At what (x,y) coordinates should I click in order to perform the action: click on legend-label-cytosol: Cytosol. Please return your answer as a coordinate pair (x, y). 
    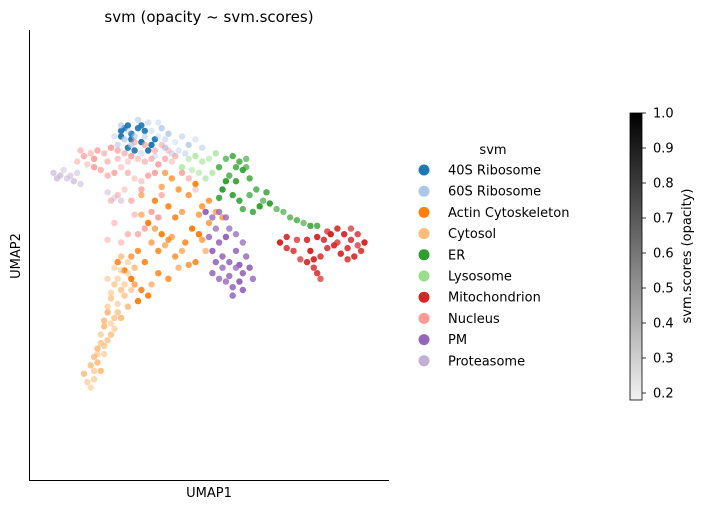
    Looking at the image, I should click on (472, 234).